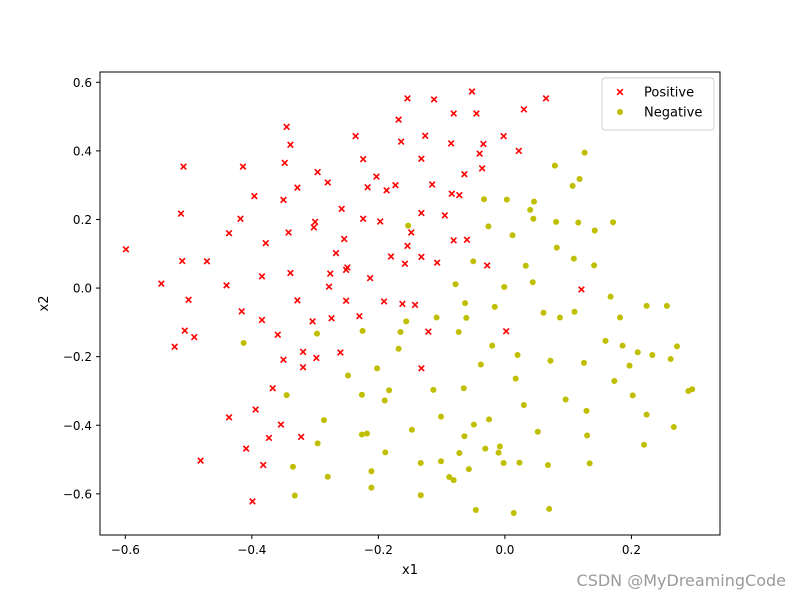  Describe the element at coordinates (620, 92) in the screenshot. I see `legend-marker-positive` at that location.